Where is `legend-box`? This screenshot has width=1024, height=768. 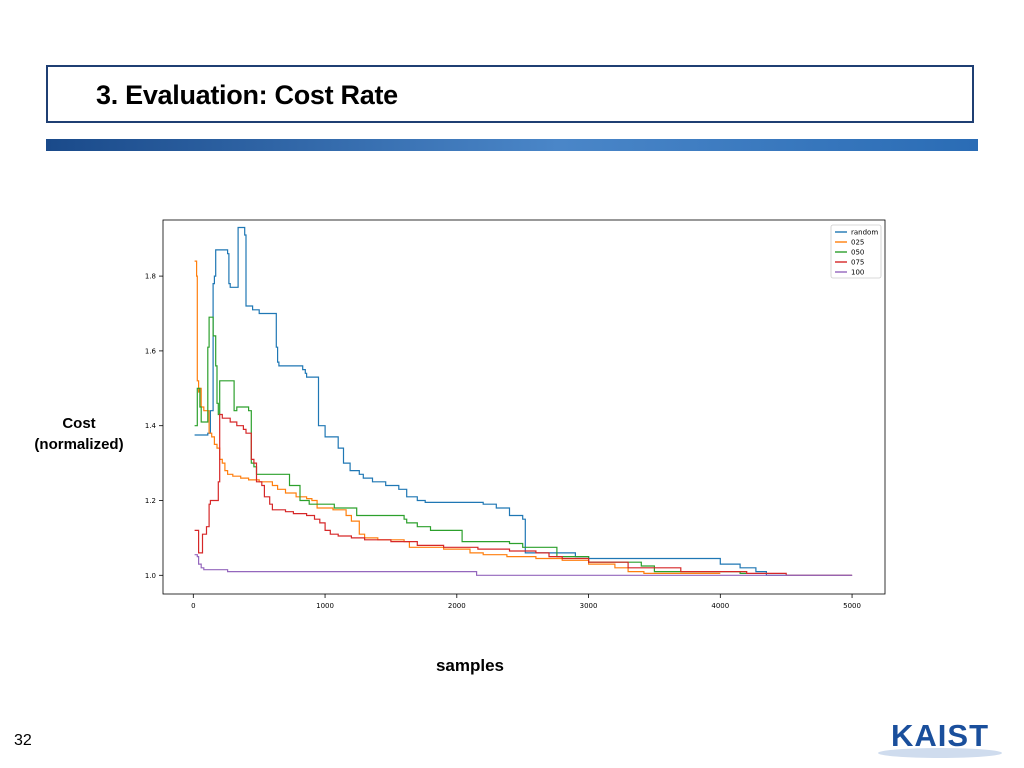 legend-box is located at coordinates (856, 251).